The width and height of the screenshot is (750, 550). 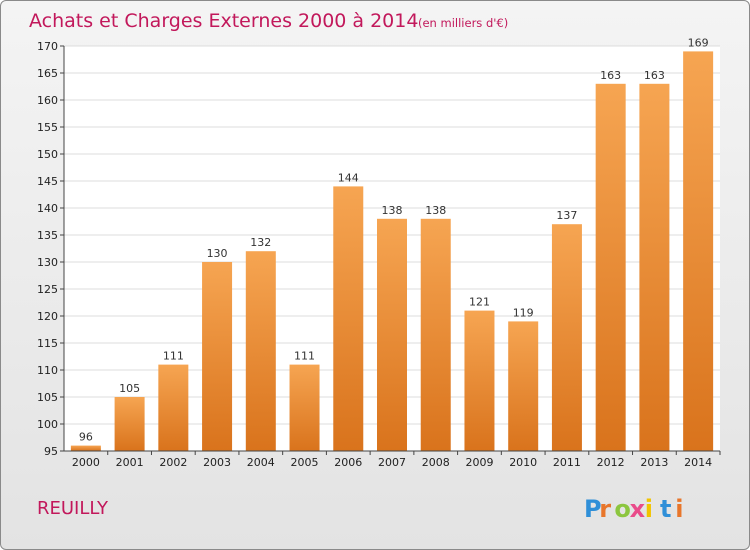 What do you see at coordinates (47, 46) in the screenshot?
I see `y-tick-label: 170` at bounding box center [47, 46].